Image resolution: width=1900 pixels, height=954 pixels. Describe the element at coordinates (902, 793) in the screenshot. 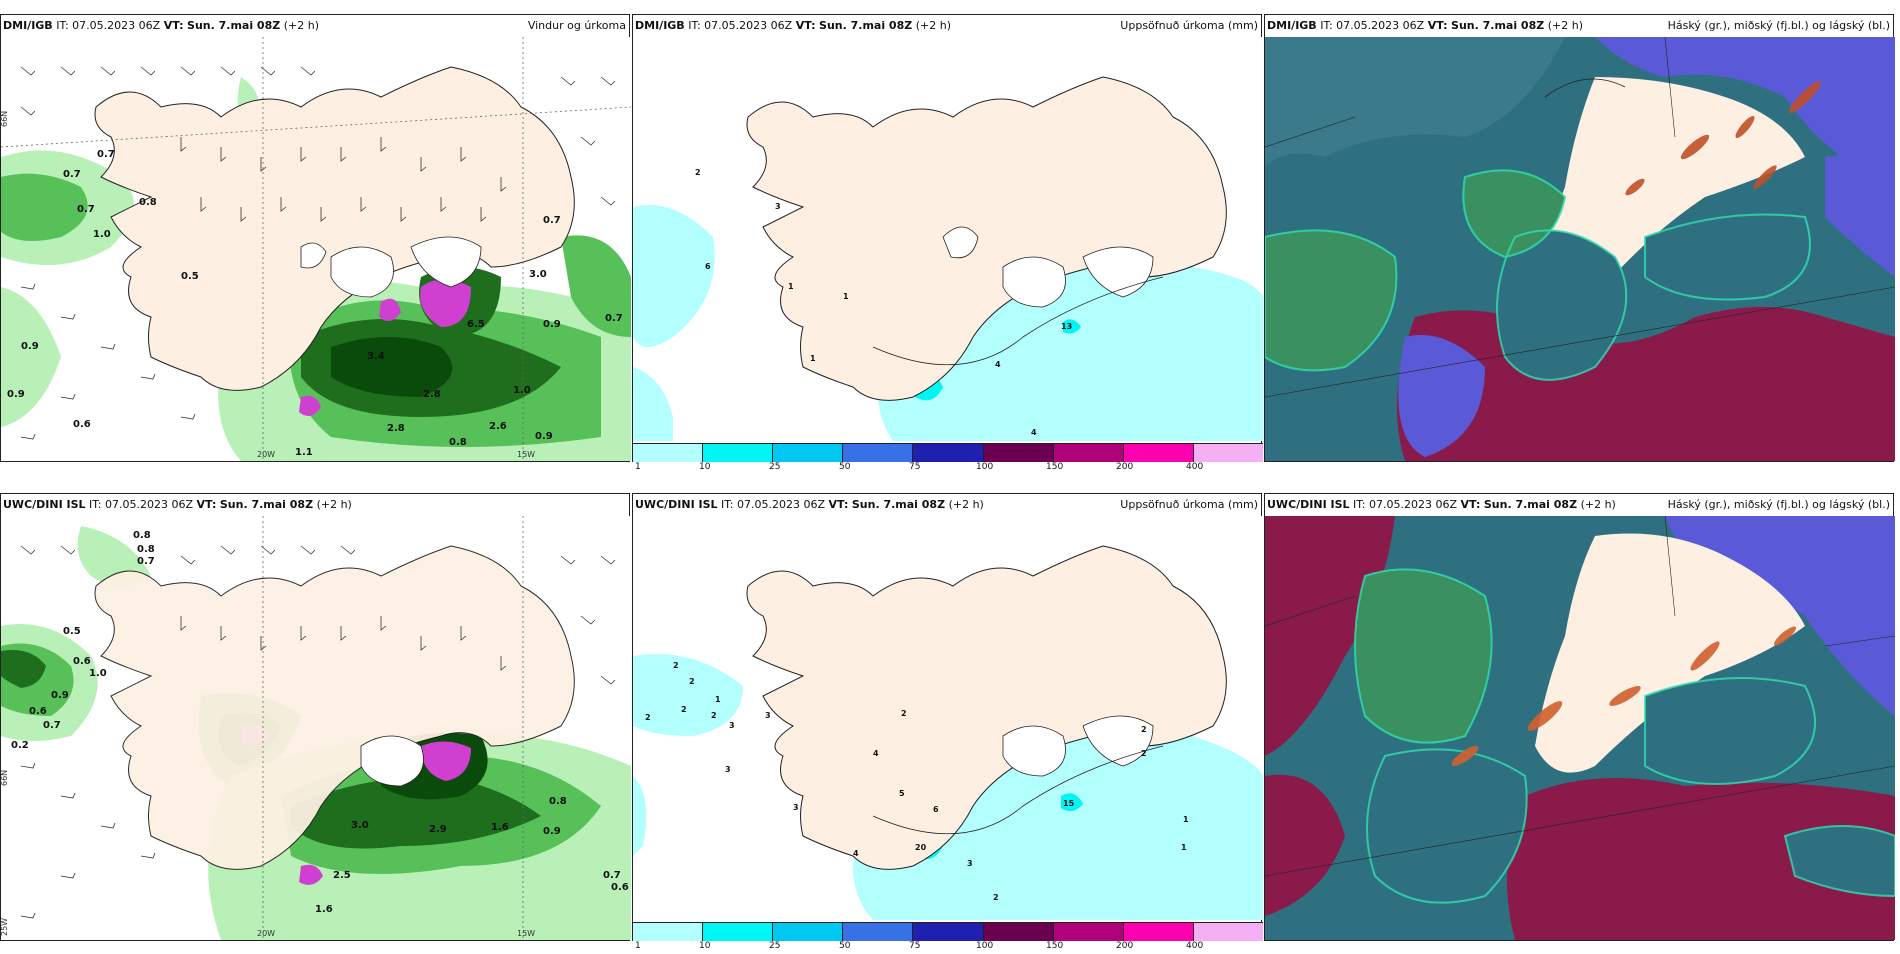

I see `svg-text: 5` at that location.